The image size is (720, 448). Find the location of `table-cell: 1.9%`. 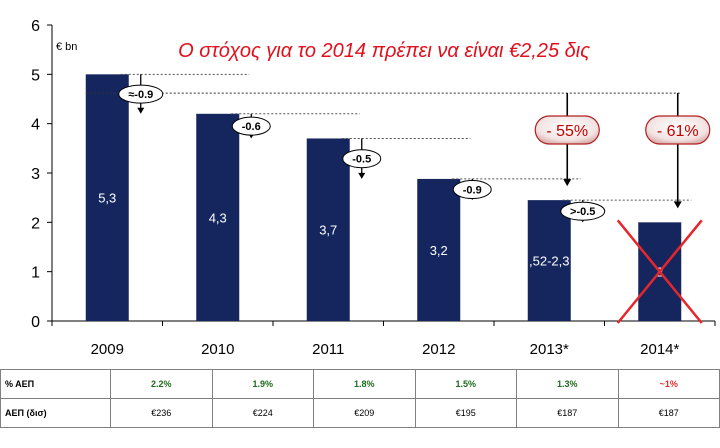

table-cell: 1.9% is located at coordinates (262, 384).